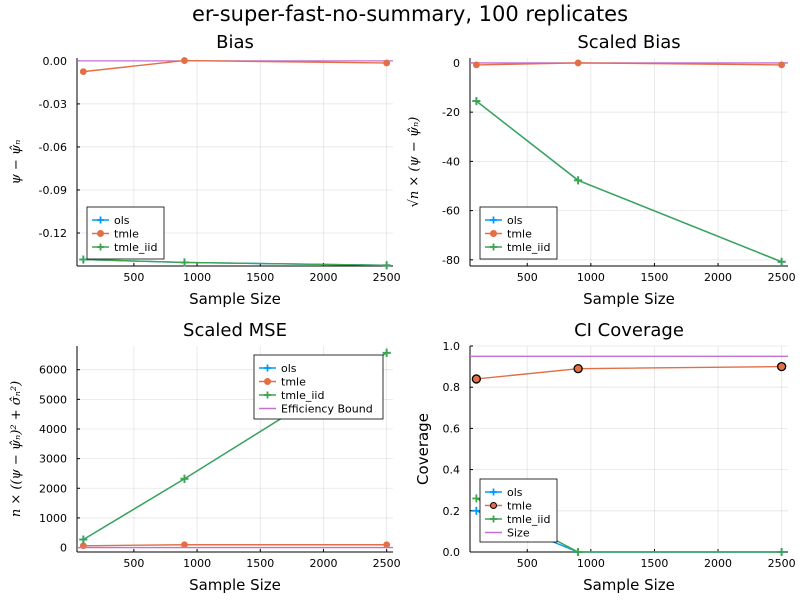 This screenshot has height=600, width=800. Describe the element at coordinates (53, 147) in the screenshot. I see `y-tick-label: -0.06` at that location.